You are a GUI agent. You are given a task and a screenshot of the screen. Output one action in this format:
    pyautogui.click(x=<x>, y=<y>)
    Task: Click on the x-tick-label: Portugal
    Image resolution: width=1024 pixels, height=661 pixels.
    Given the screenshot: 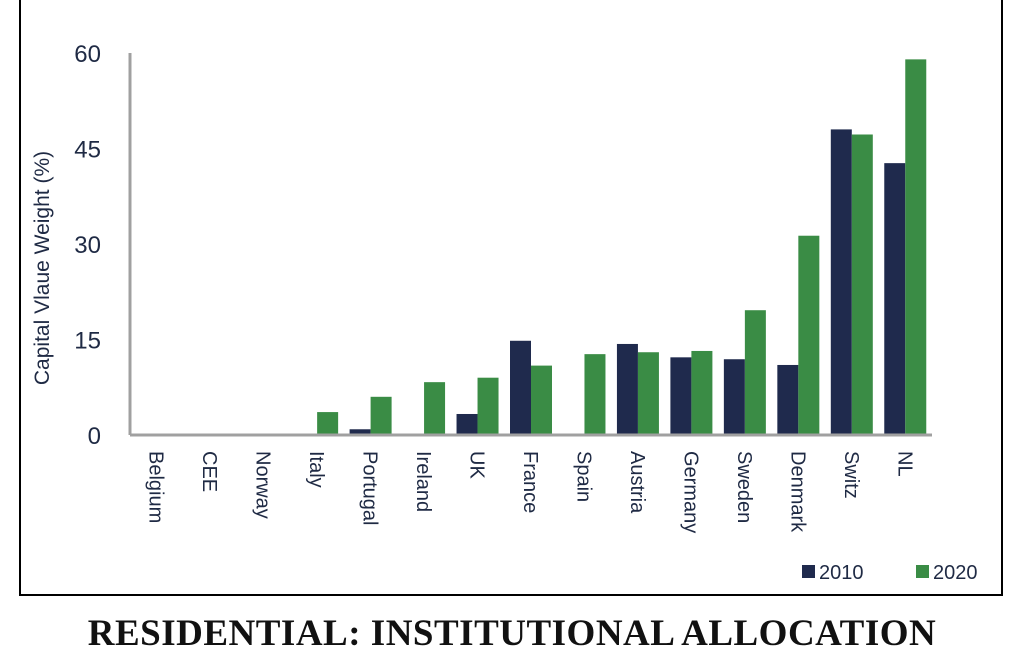 What is the action you would take?
    pyautogui.click(x=370, y=488)
    